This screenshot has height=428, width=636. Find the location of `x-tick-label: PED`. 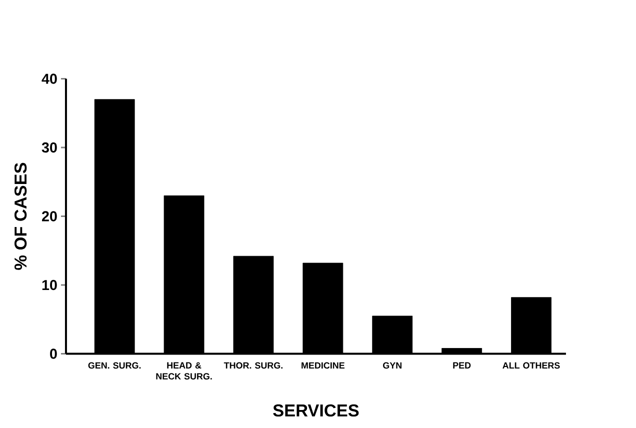

x-tick-label: PED is located at coordinates (462, 365).